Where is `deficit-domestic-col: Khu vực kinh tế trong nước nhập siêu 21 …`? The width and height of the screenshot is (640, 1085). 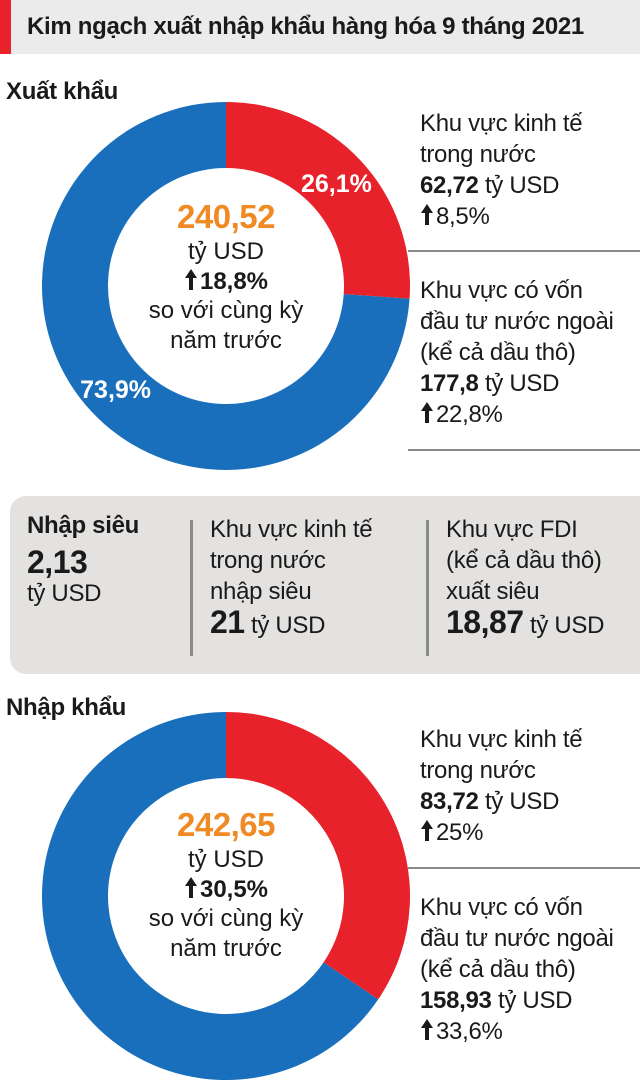 deficit-domestic-col: Khu vực kinh tế trong nước nhập siêu 21 … is located at coordinates (291, 577).